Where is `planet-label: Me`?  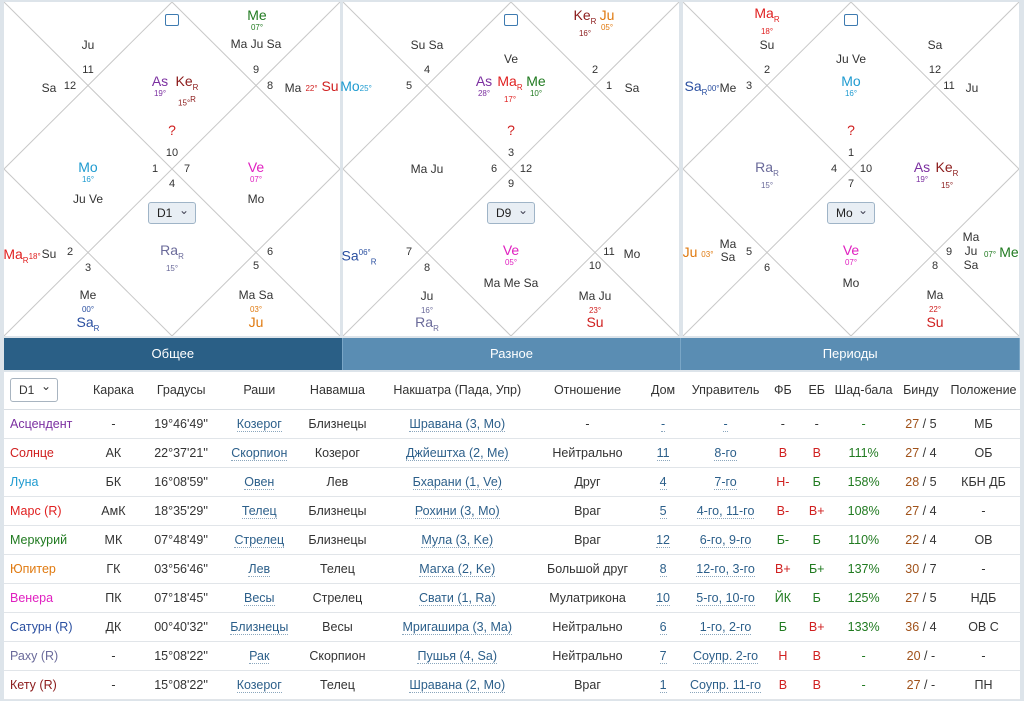 planet-label: Me is located at coordinates (1009, 252).